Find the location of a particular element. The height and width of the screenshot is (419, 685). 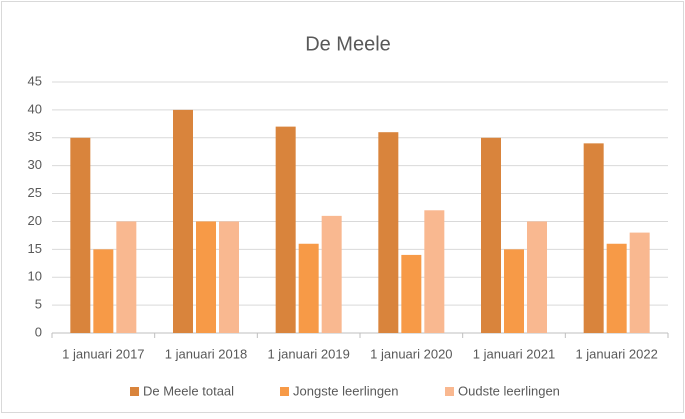

legend-label: Oudste leerlingen is located at coordinates (509, 390).